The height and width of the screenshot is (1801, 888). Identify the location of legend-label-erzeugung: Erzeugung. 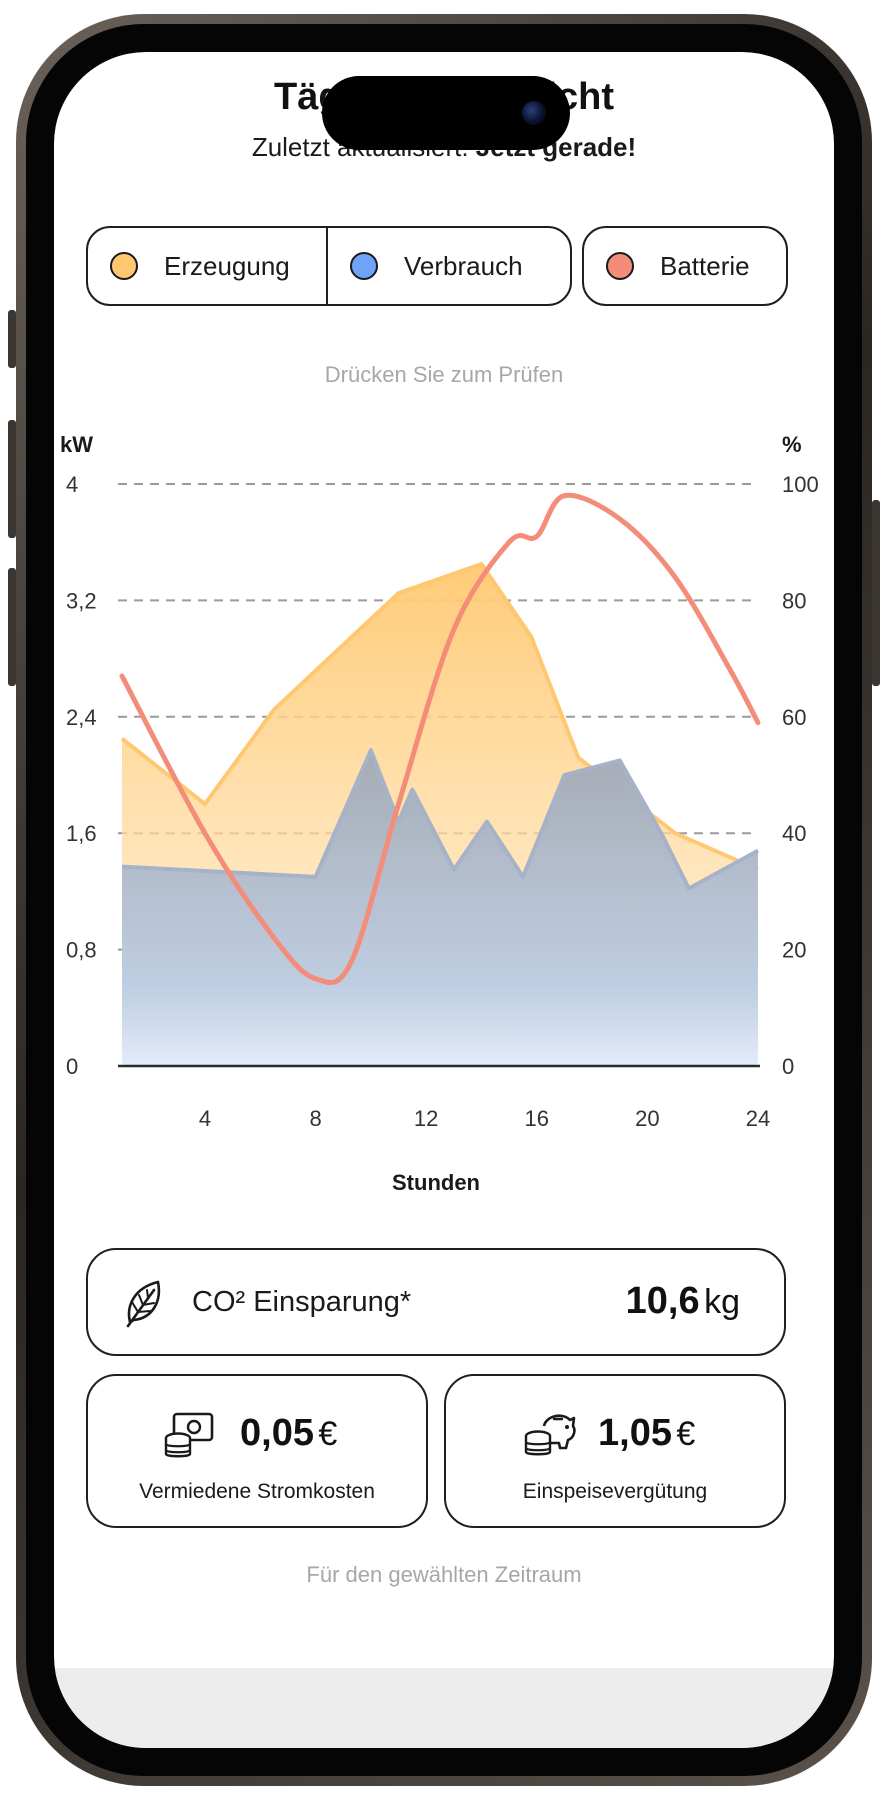
(227, 265).